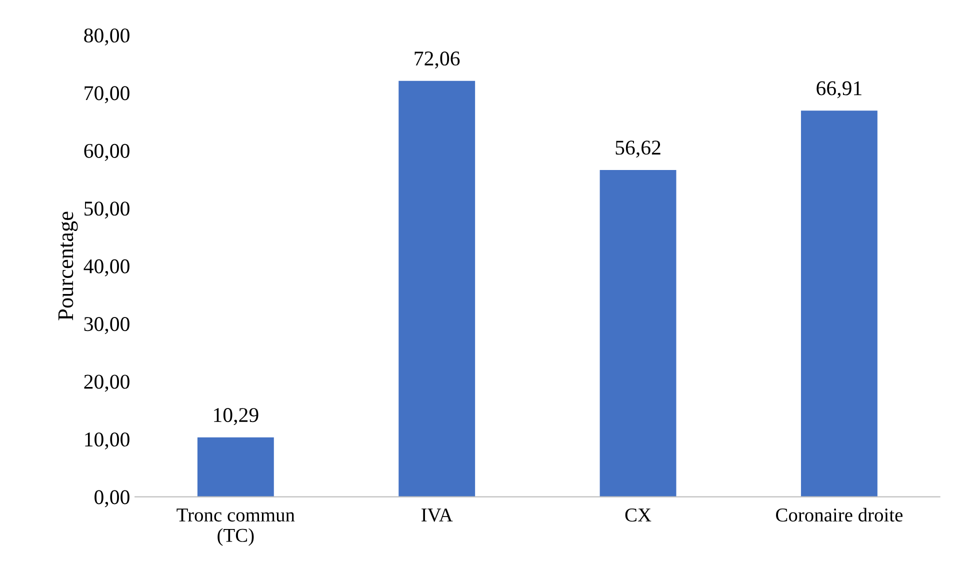 The image size is (958, 575). What do you see at coordinates (107, 210) in the screenshot?
I see `y-tick-label: 50,00` at bounding box center [107, 210].